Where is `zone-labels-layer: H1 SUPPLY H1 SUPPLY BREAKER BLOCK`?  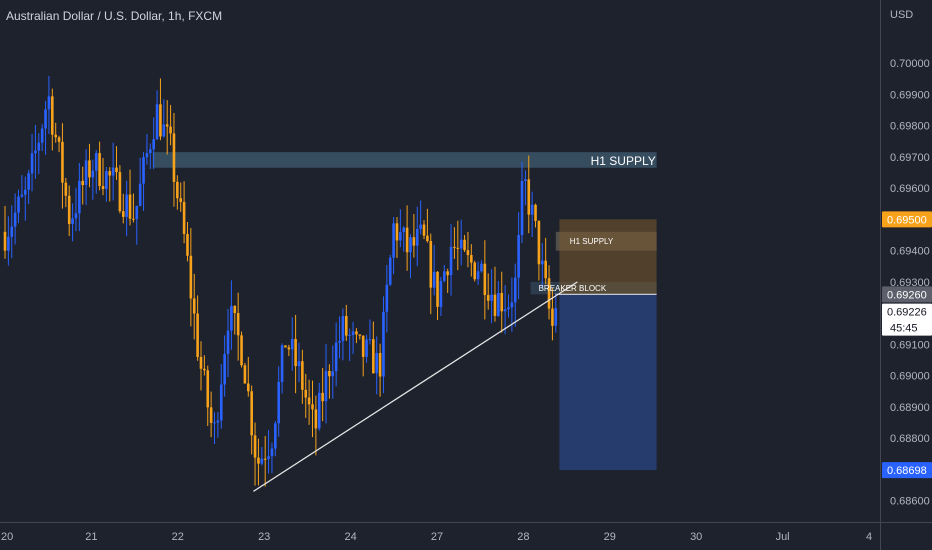
zone-labels-layer: H1 SUPPLY H1 SUPPLY BREAKER BLOCK is located at coordinates (597, 223).